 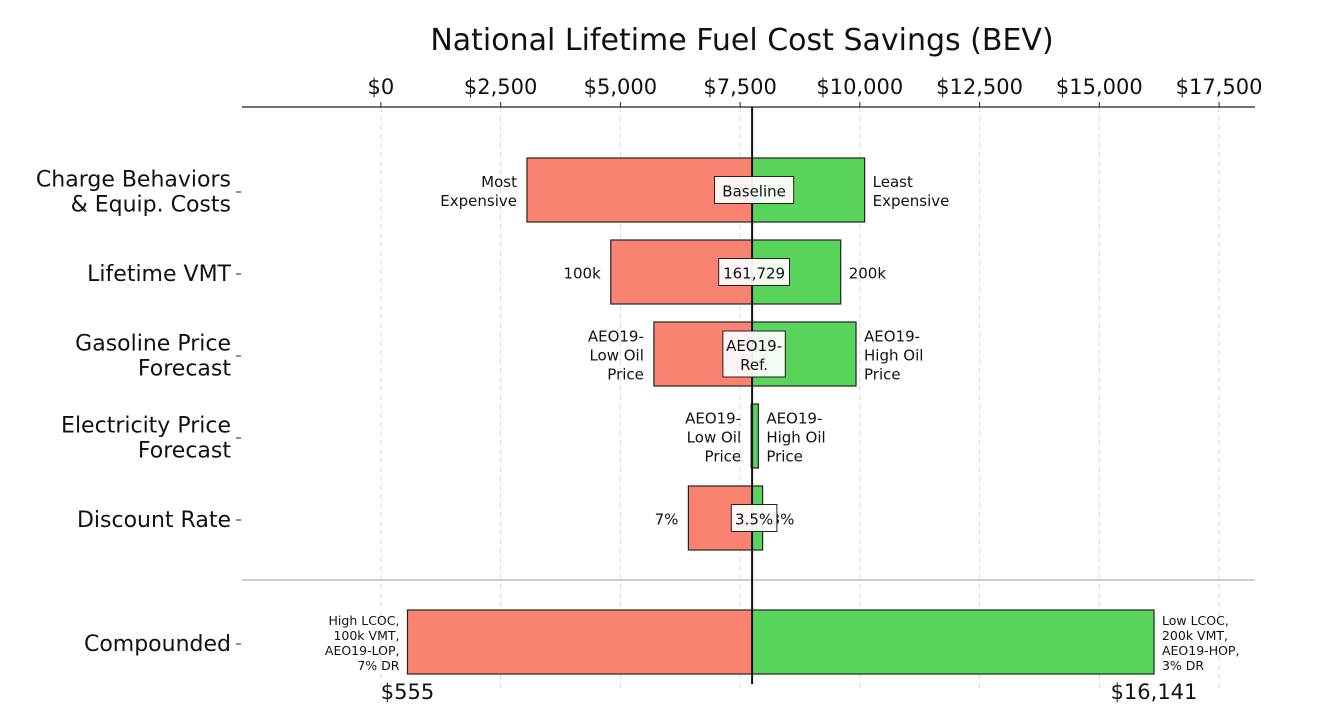 I want to click on compounded-low-value: $555, so click(x=407, y=692).